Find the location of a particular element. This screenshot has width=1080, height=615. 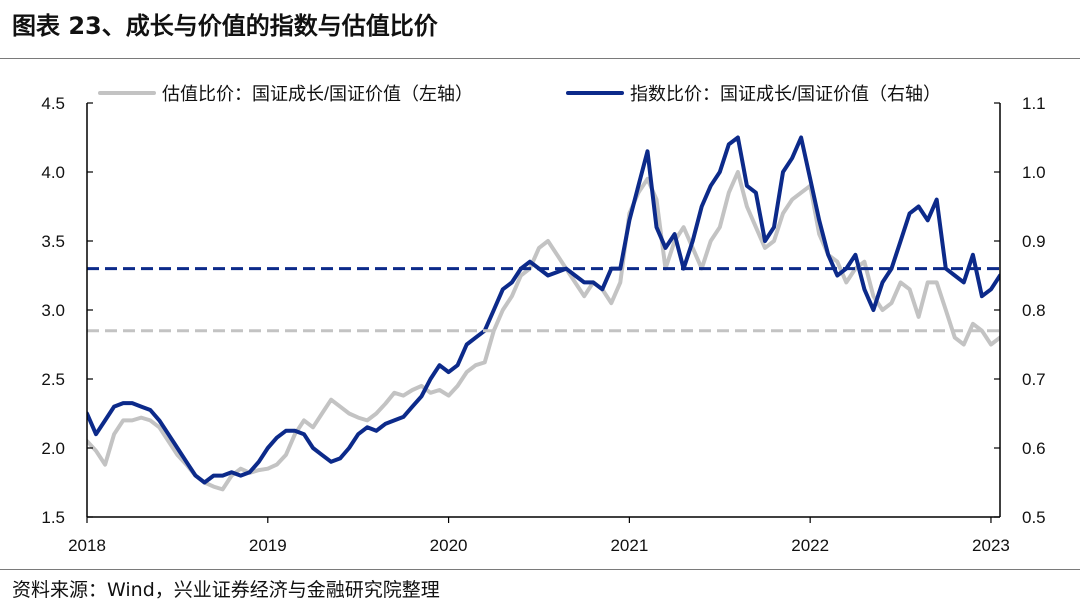

x-tick-label: 2021 is located at coordinates (629, 545).